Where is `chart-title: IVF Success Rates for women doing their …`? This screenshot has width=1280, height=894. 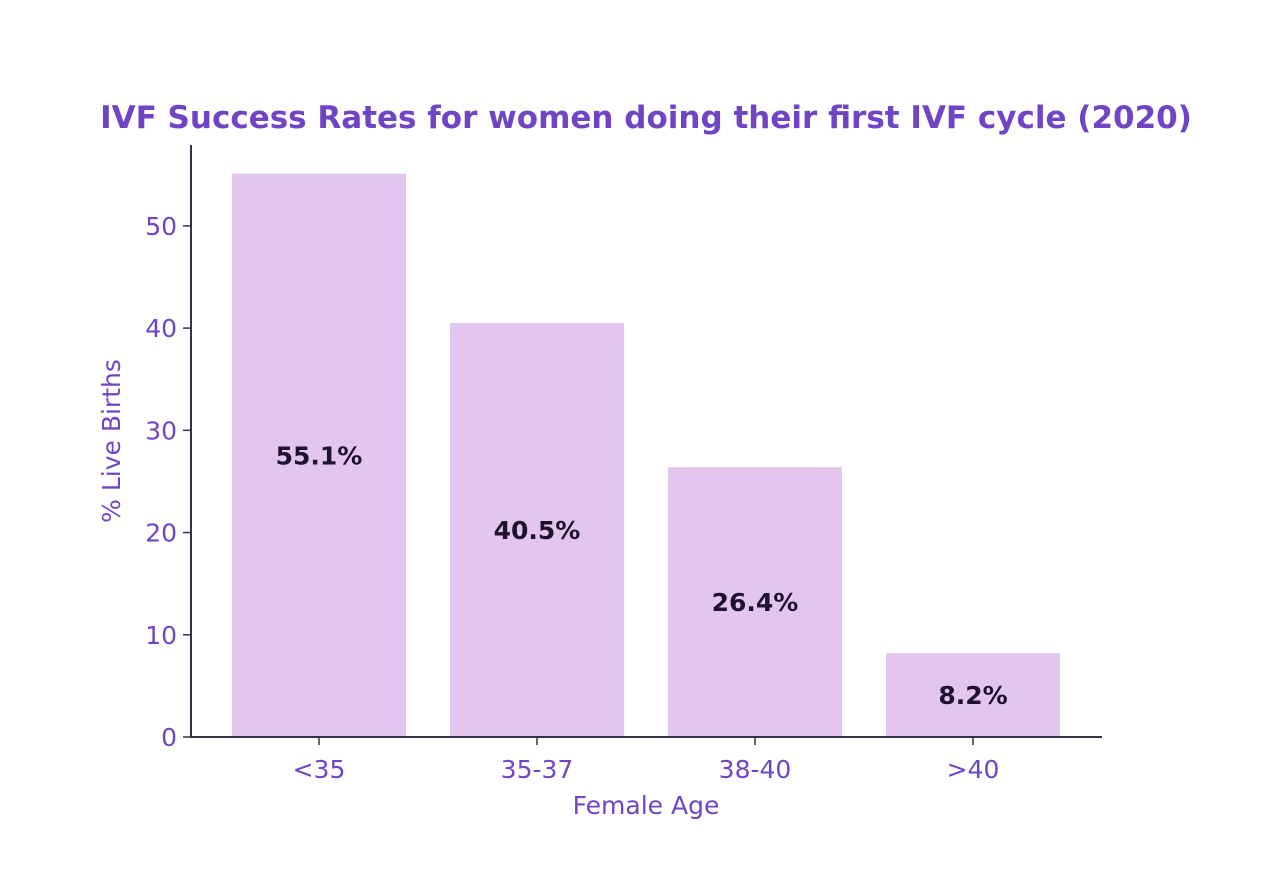 chart-title: IVF Success Rates for women doing their … is located at coordinates (646, 118).